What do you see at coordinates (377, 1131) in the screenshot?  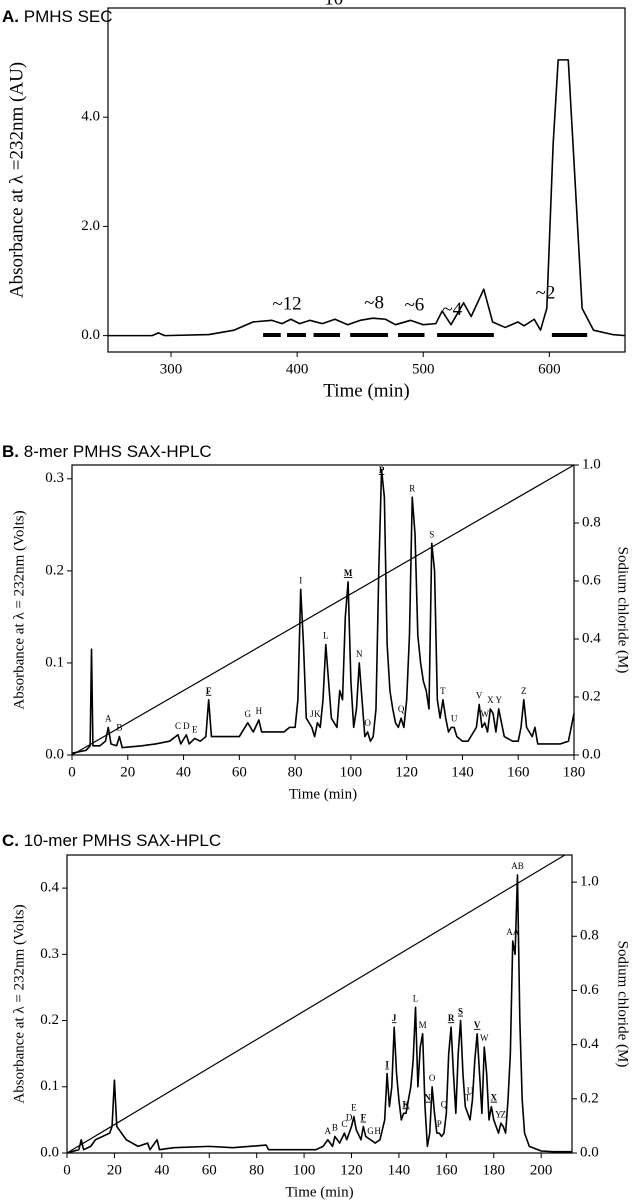 I see `peak-label: H` at bounding box center [377, 1131].